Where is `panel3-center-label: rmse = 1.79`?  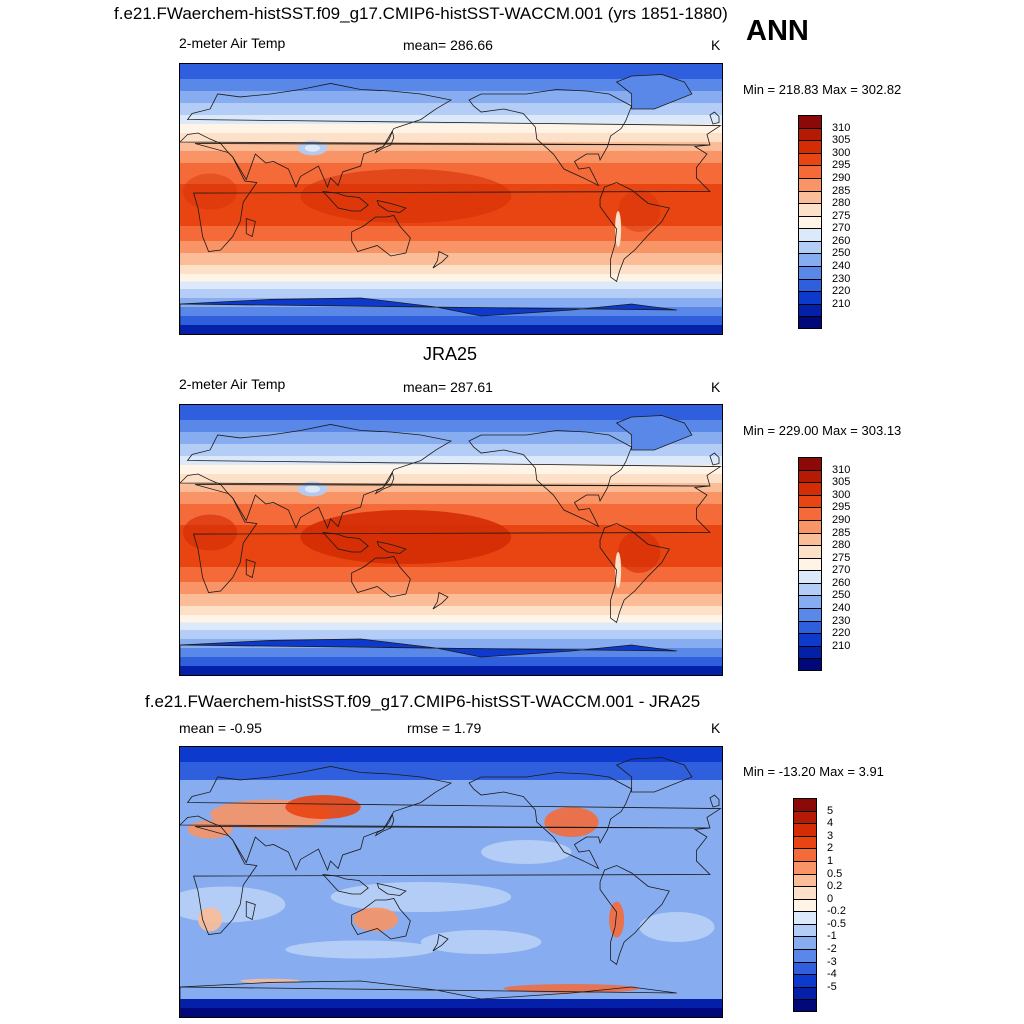
panel3-center-label: rmse = 1.79 is located at coordinates (444, 728).